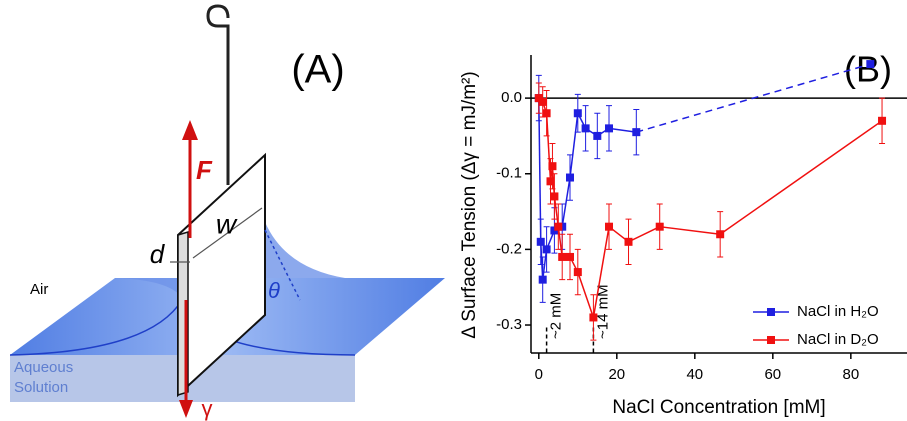 Image resolution: width=907 pixels, height=421 pixels. Describe the element at coordinates (509, 324) in the screenshot. I see `y-tick-label: -0.3` at that location.